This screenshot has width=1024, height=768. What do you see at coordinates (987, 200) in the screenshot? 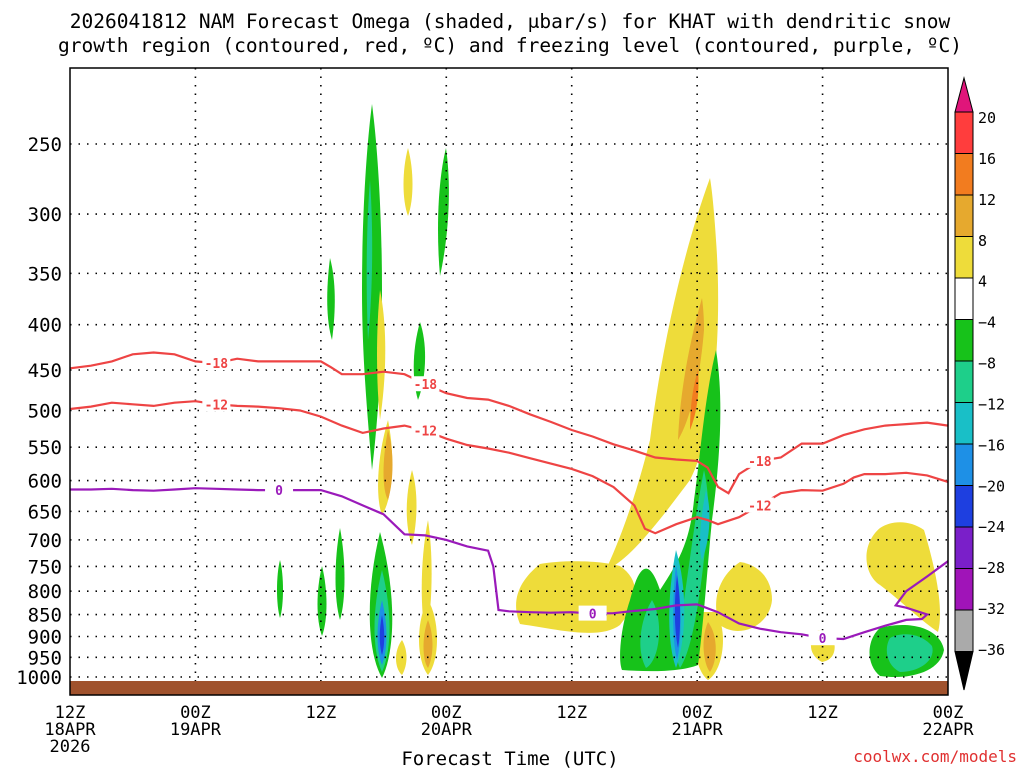
I see `colorbar-label: 12` at bounding box center [987, 200].